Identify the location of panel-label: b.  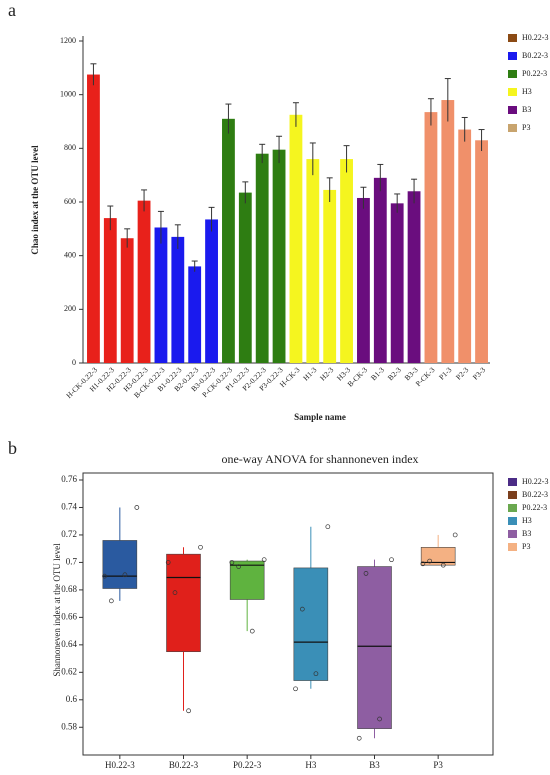
(12, 448).